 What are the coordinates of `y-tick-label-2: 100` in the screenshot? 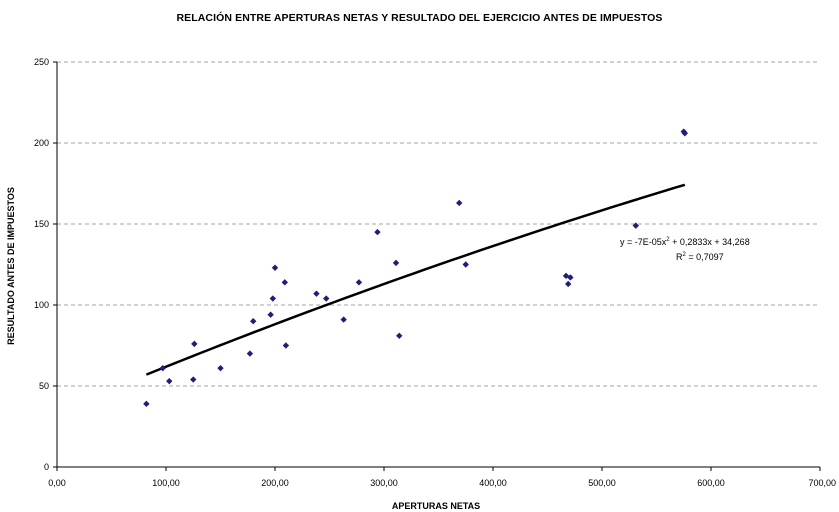 It's located at (41, 305).